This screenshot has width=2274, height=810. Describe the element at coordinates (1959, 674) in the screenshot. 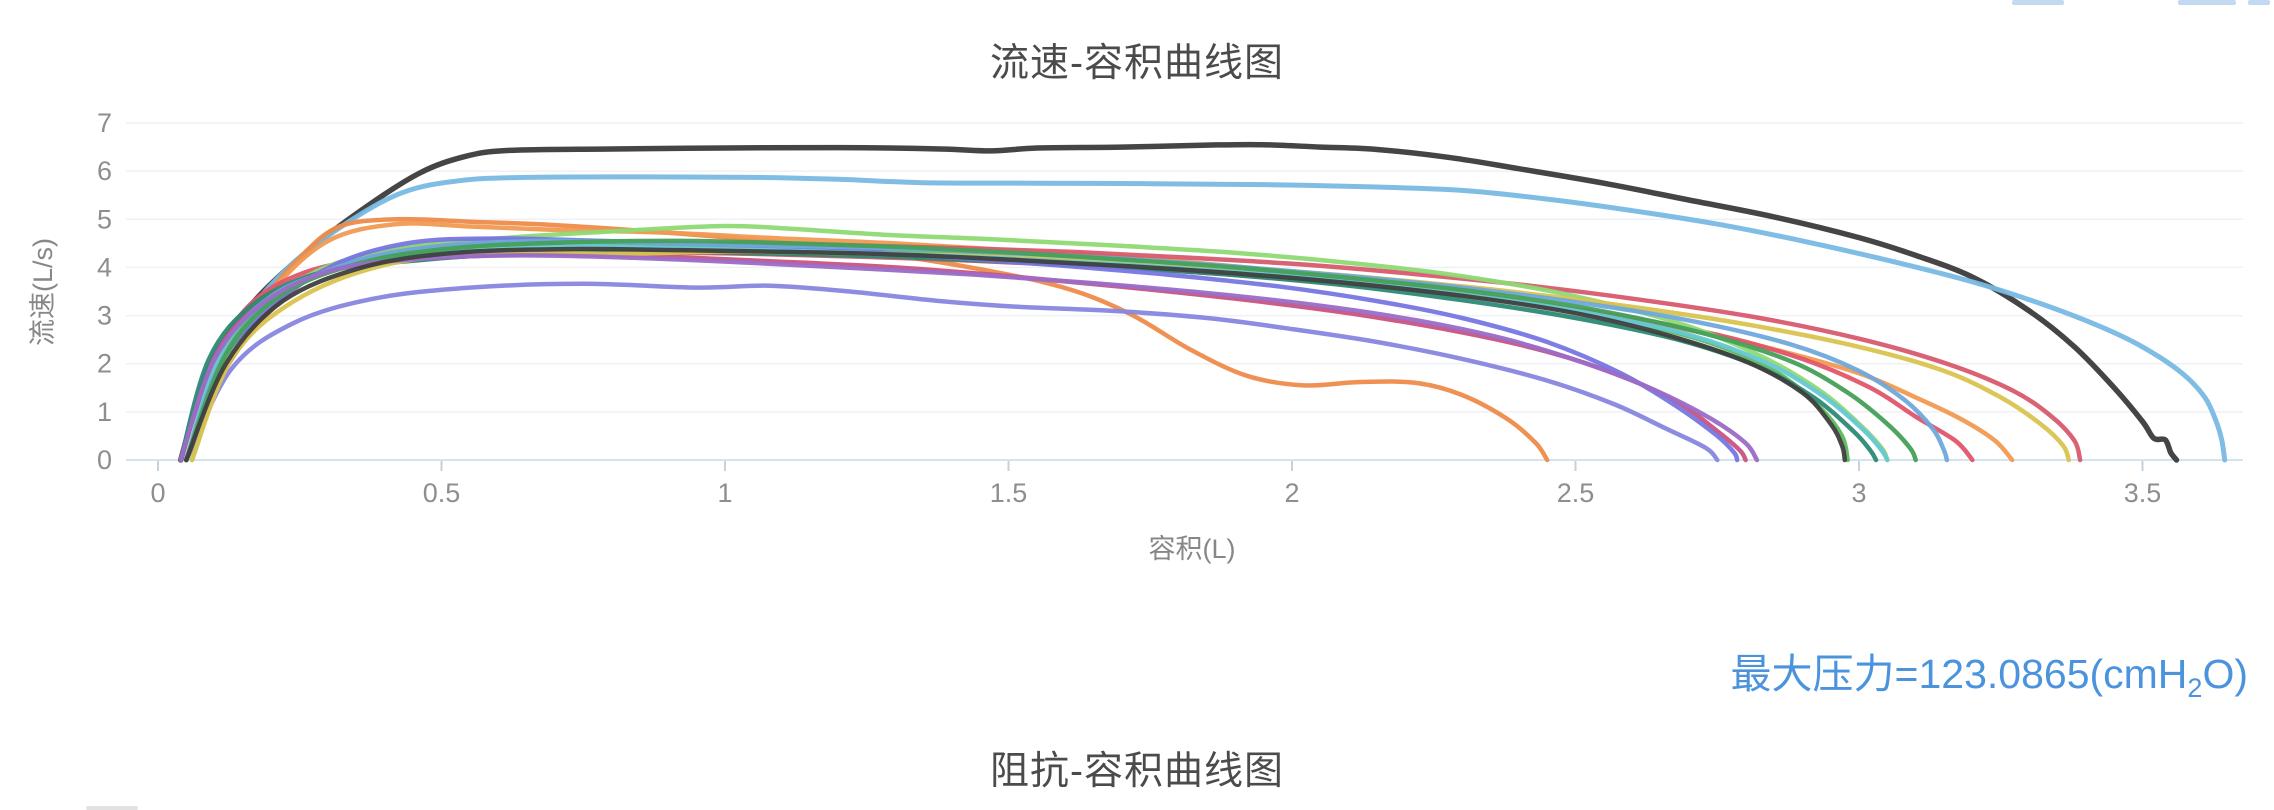

I see `max-pressure-text: 最大压力=123.0865(cmH` at that location.